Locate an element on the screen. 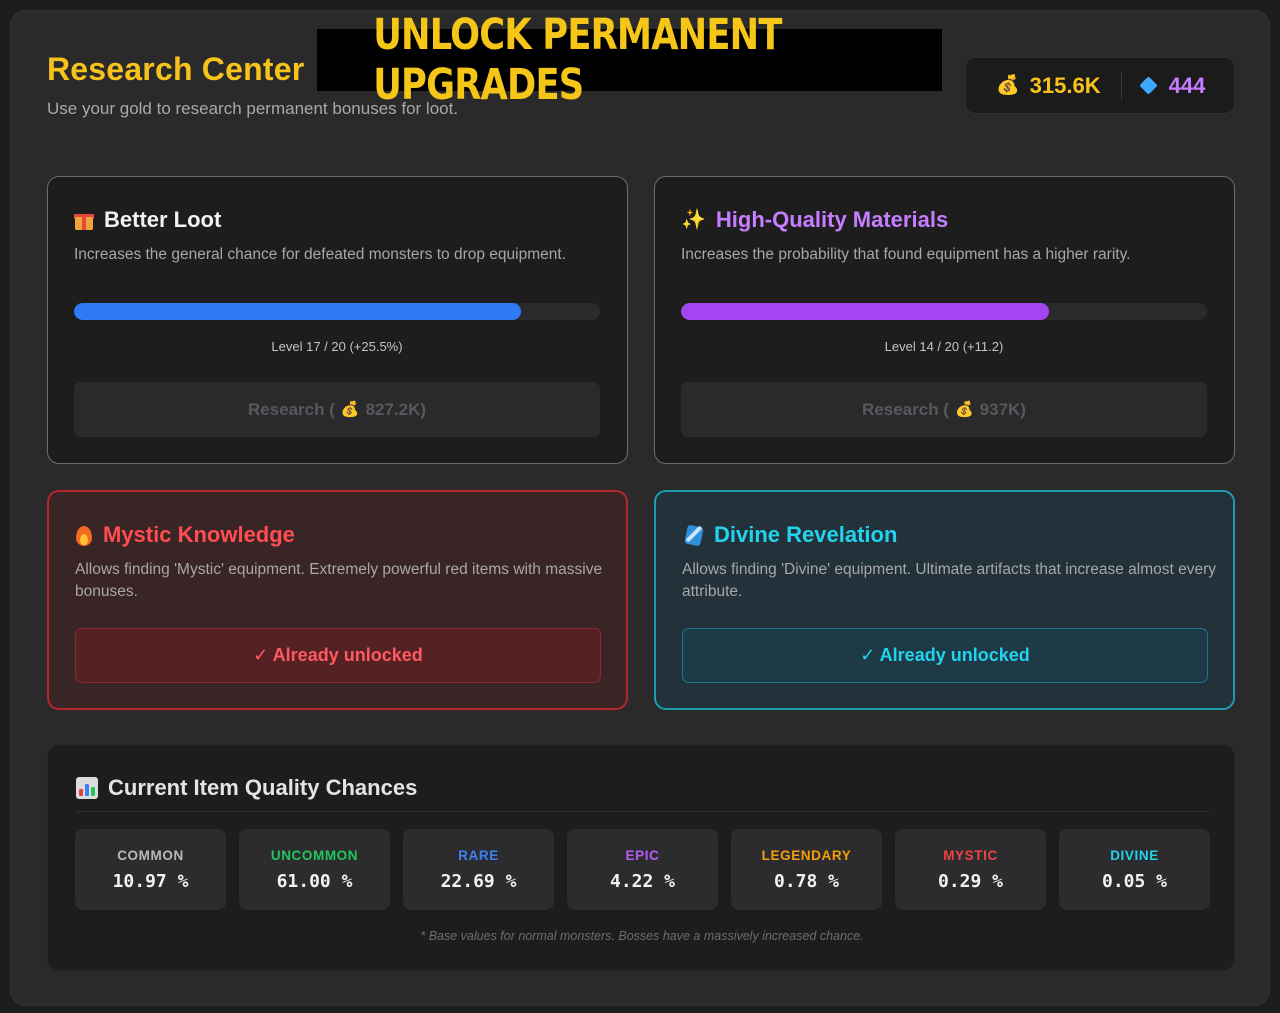 The height and width of the screenshot is (1013, 1280). banner-text: UNLOCK PERMANENT UPGRADES is located at coordinates (577, 60).